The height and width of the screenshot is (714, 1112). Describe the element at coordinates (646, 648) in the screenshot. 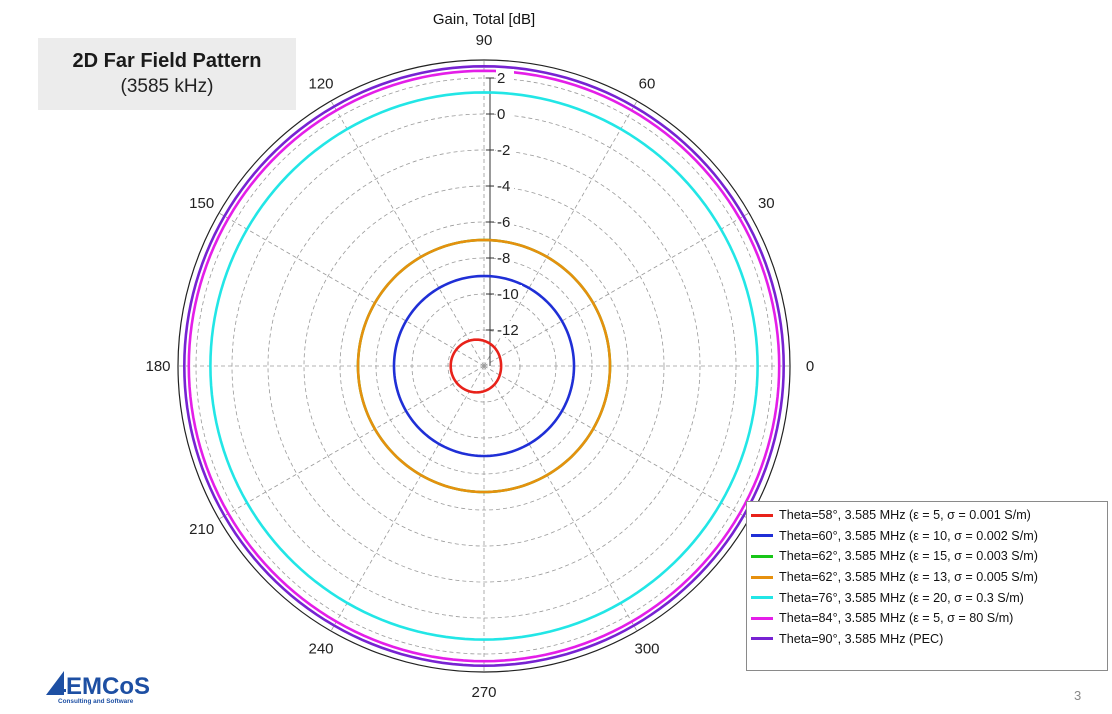

I see `angle-tick-label: 300` at that location.